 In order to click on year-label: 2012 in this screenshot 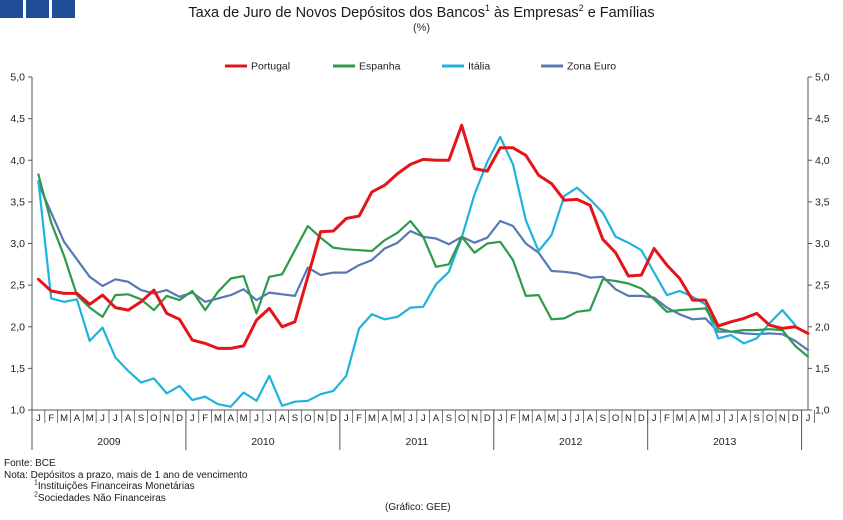, I will do `click(571, 442)`.